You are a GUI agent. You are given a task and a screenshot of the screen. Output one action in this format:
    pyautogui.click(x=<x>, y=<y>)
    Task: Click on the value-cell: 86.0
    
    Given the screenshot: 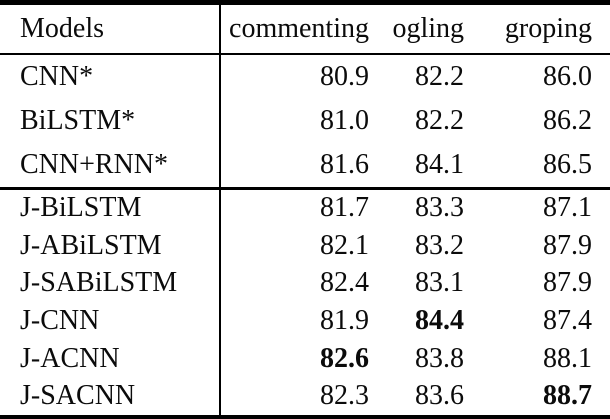 What is the action you would take?
    pyautogui.click(x=567, y=76)
    